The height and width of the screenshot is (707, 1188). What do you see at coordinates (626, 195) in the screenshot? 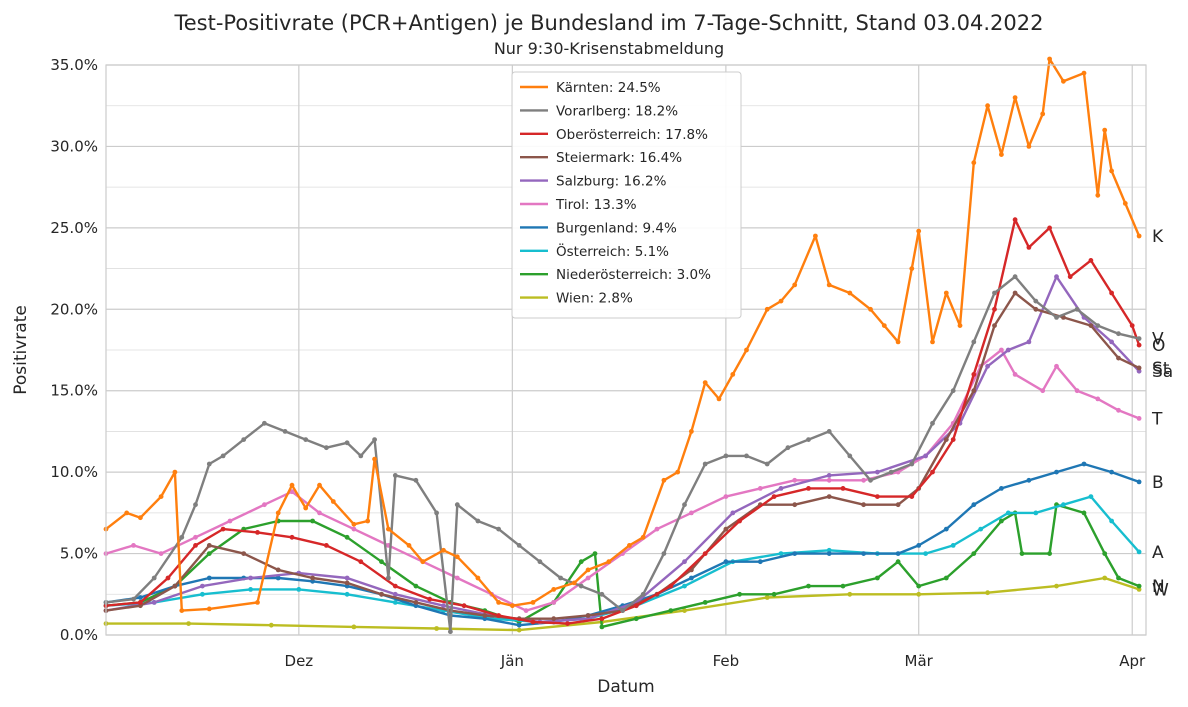
I see `legend-frame` at bounding box center [626, 195].